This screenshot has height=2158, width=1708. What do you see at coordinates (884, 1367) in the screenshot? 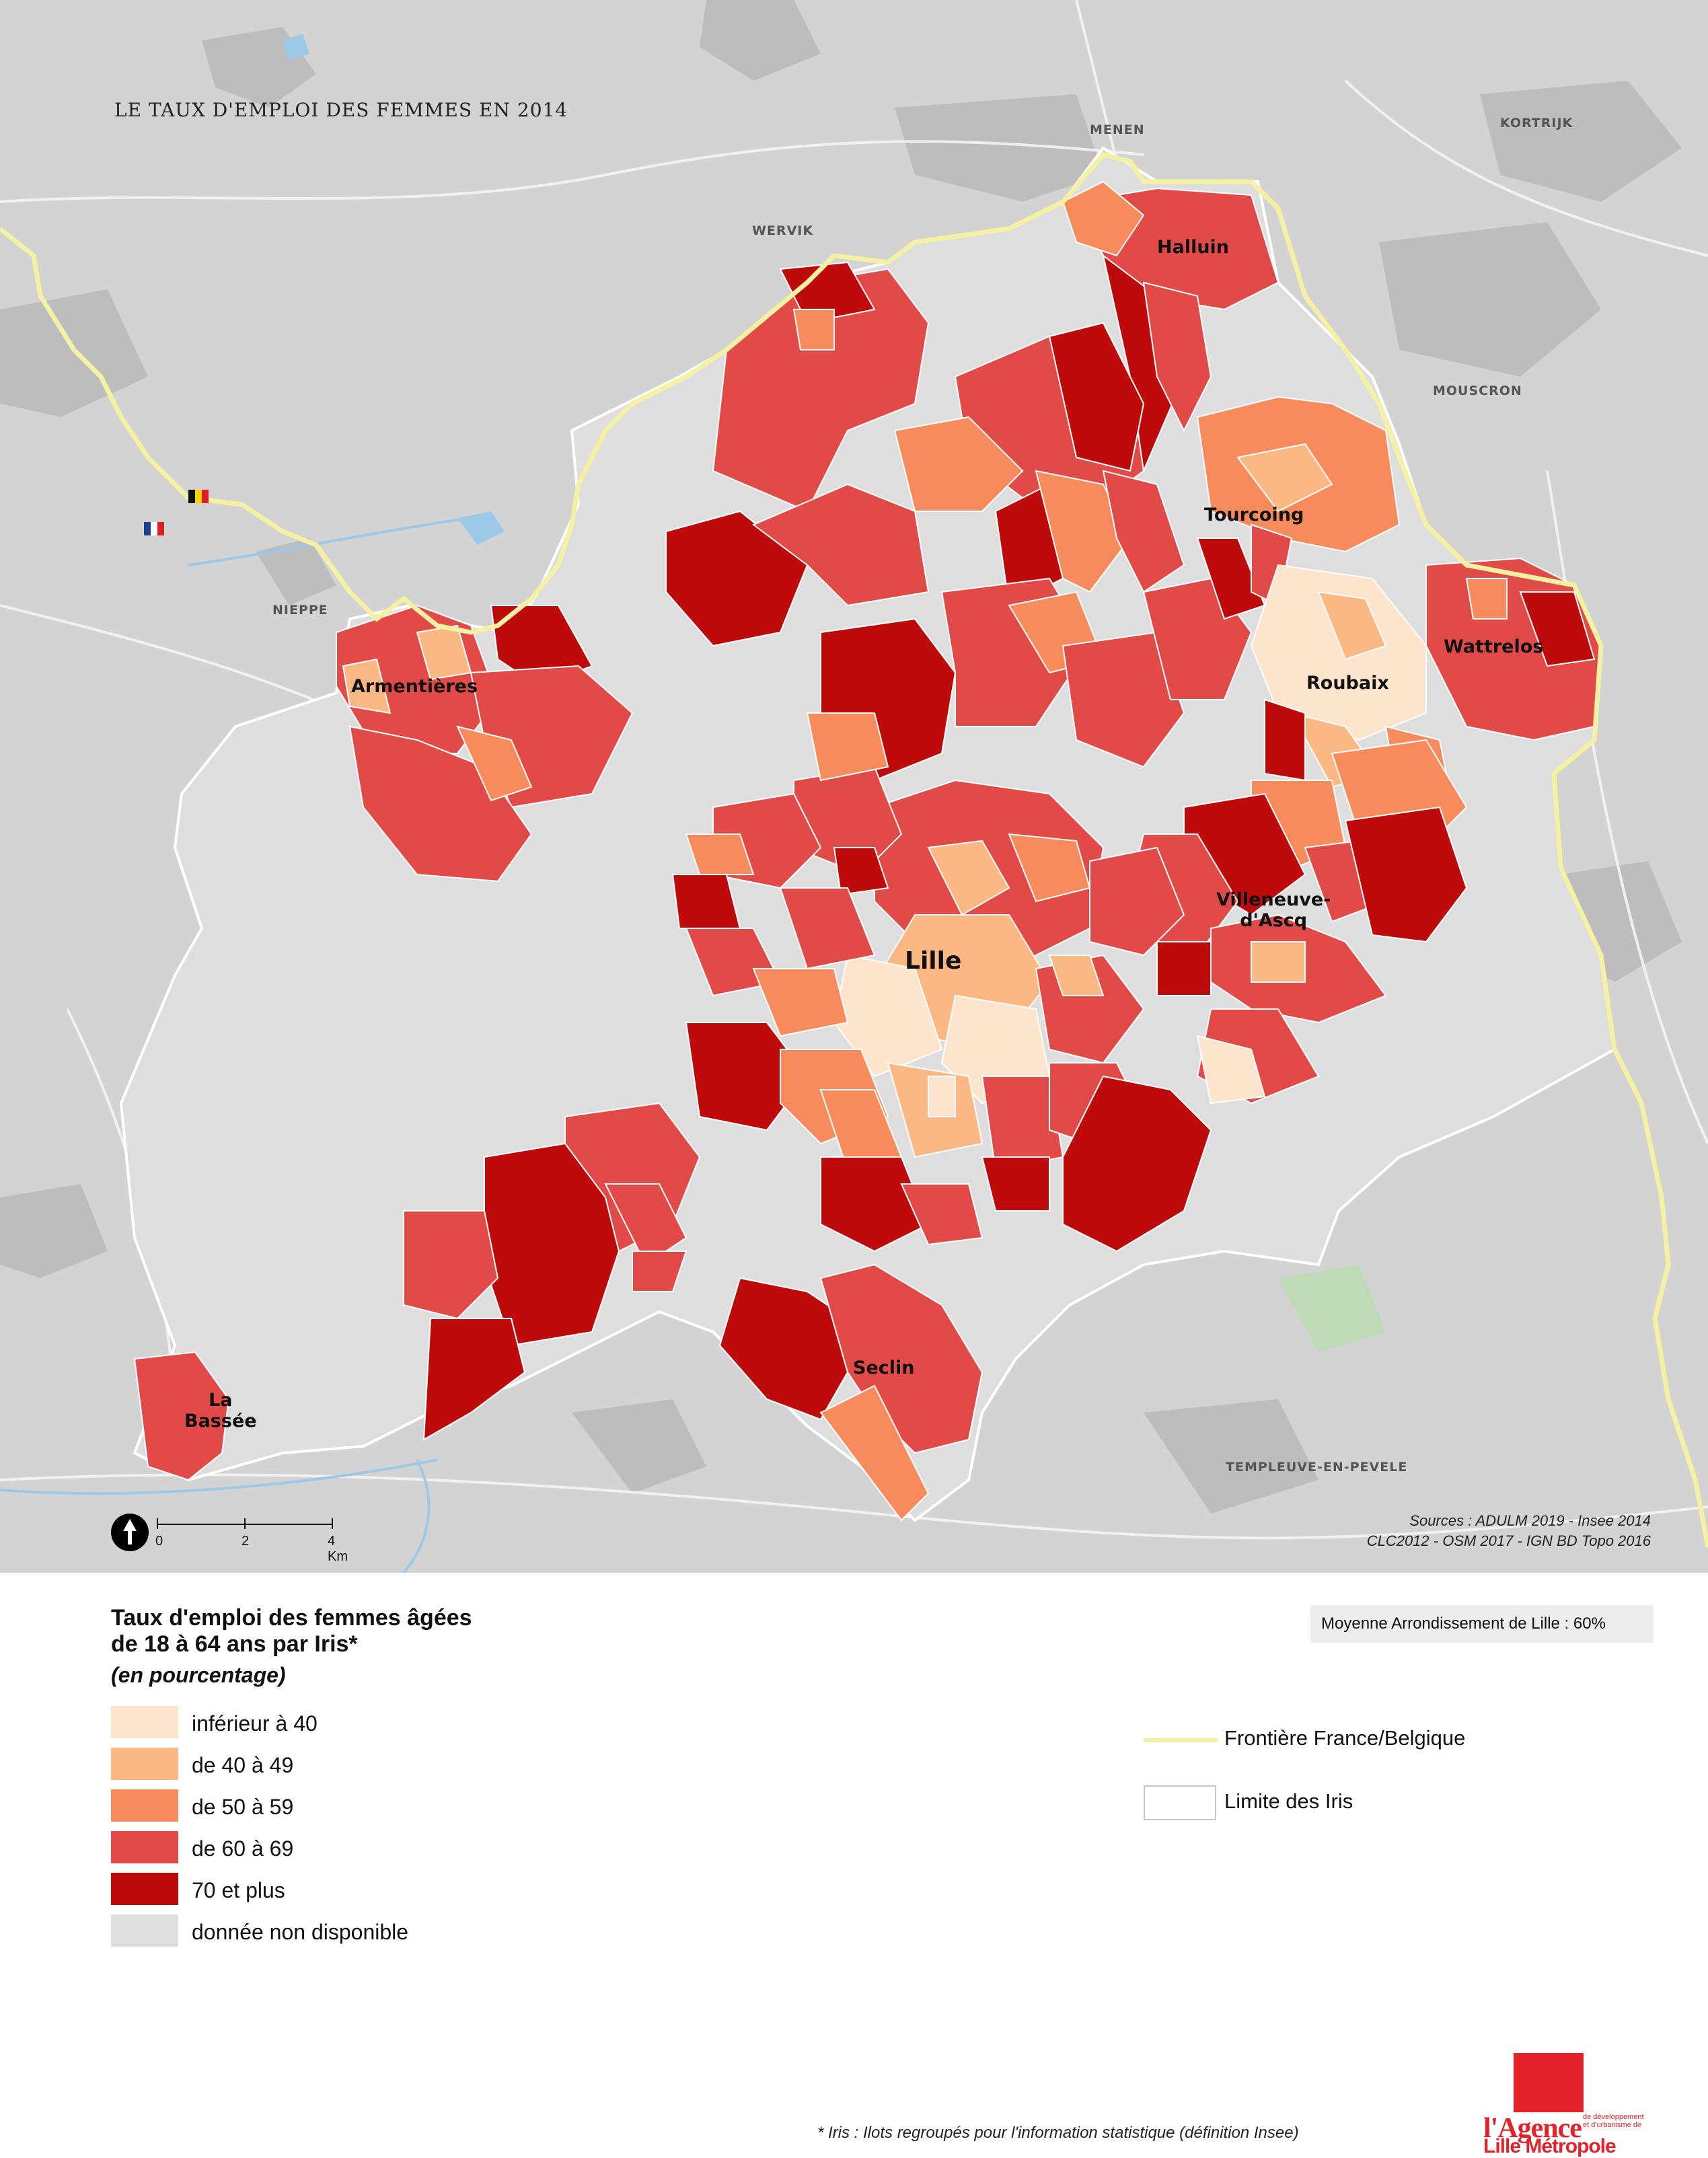
I see `city-label-seclin: Seclin` at bounding box center [884, 1367].